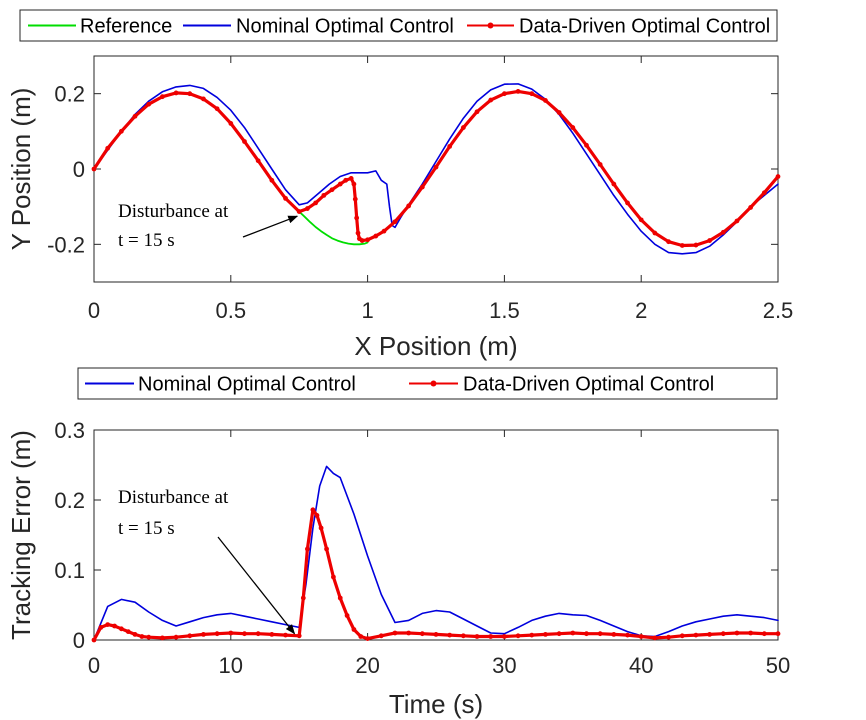 Image resolution: width=866 pixels, height=720 pixels. What do you see at coordinates (69, 94) in the screenshot?
I see `y-tick-label: 0.2` at bounding box center [69, 94].